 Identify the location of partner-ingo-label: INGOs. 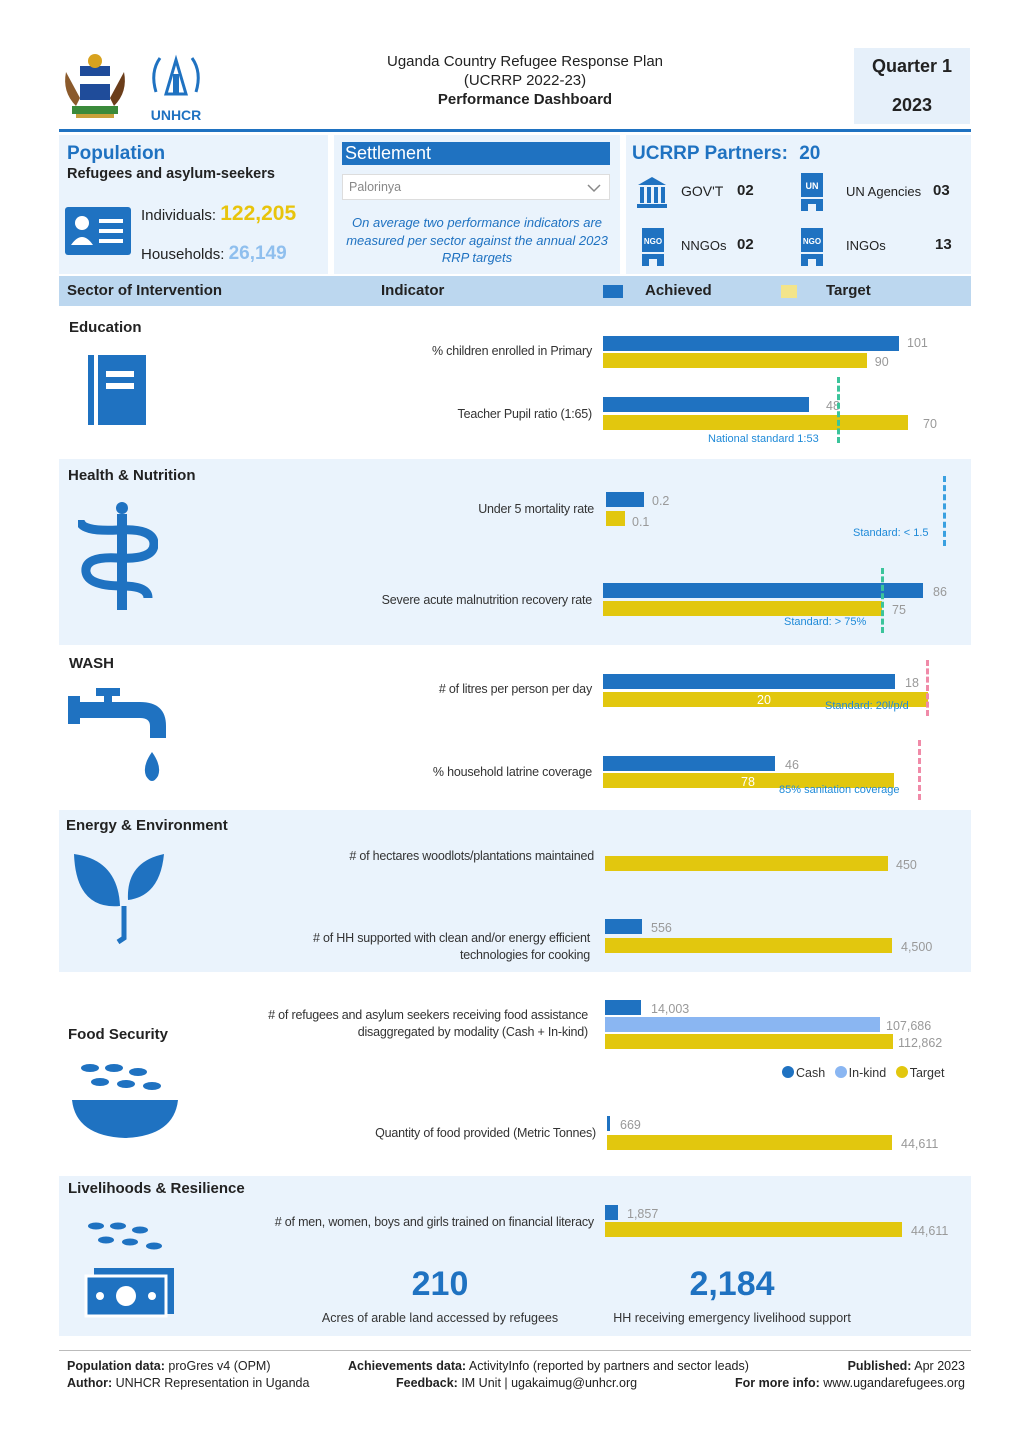
(866, 245).